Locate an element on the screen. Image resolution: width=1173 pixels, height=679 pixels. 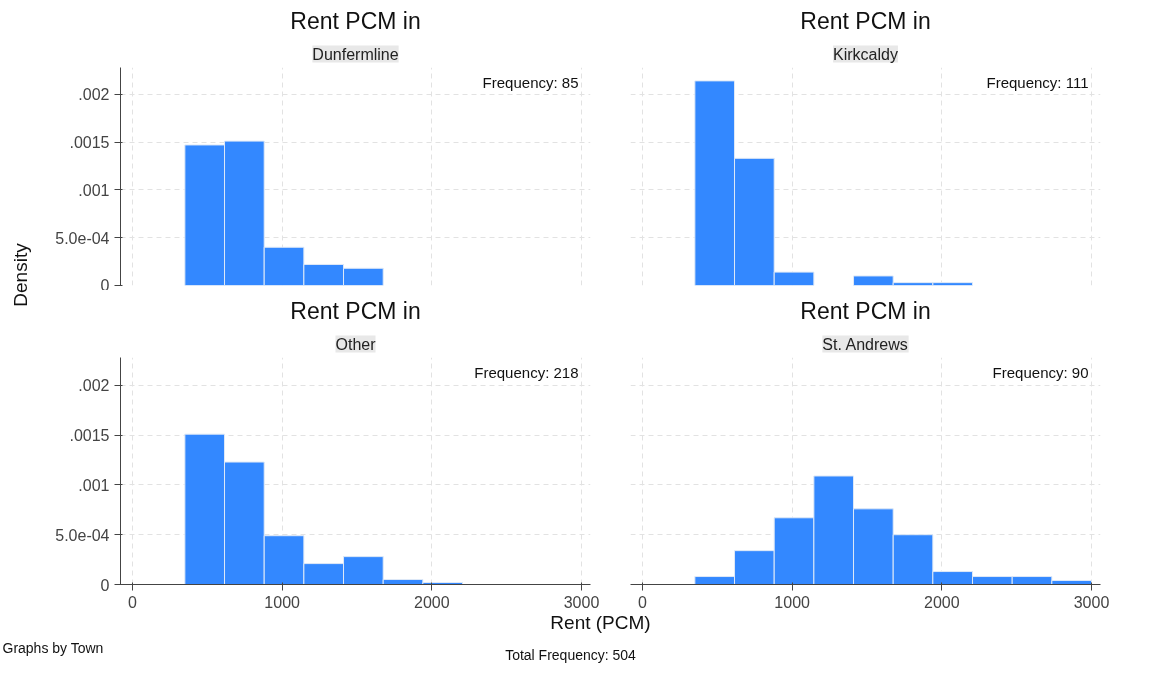
y-axis-title: Density is located at coordinates (20, 274).